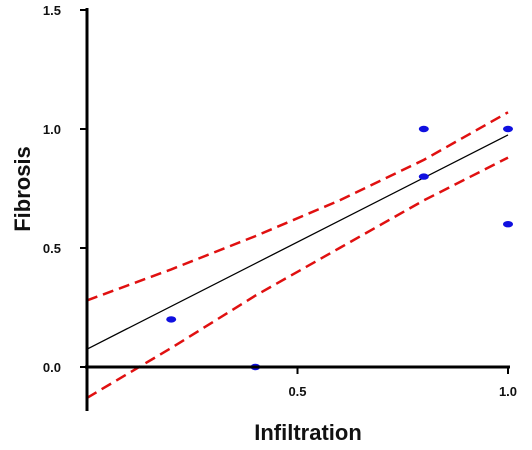  What do you see at coordinates (308, 432) in the screenshot?
I see `x-axis-title: Infiltration` at bounding box center [308, 432].